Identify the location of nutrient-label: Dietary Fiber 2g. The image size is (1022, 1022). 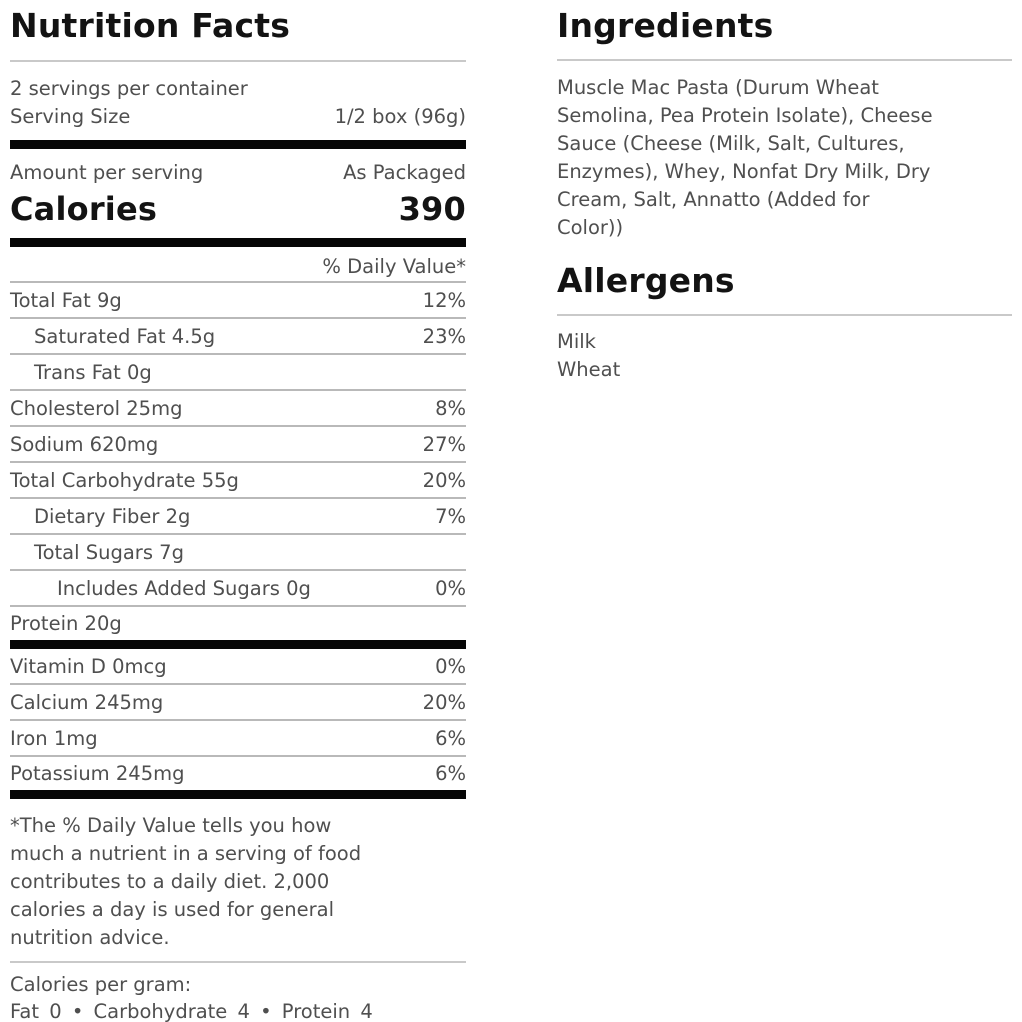
(112, 516).